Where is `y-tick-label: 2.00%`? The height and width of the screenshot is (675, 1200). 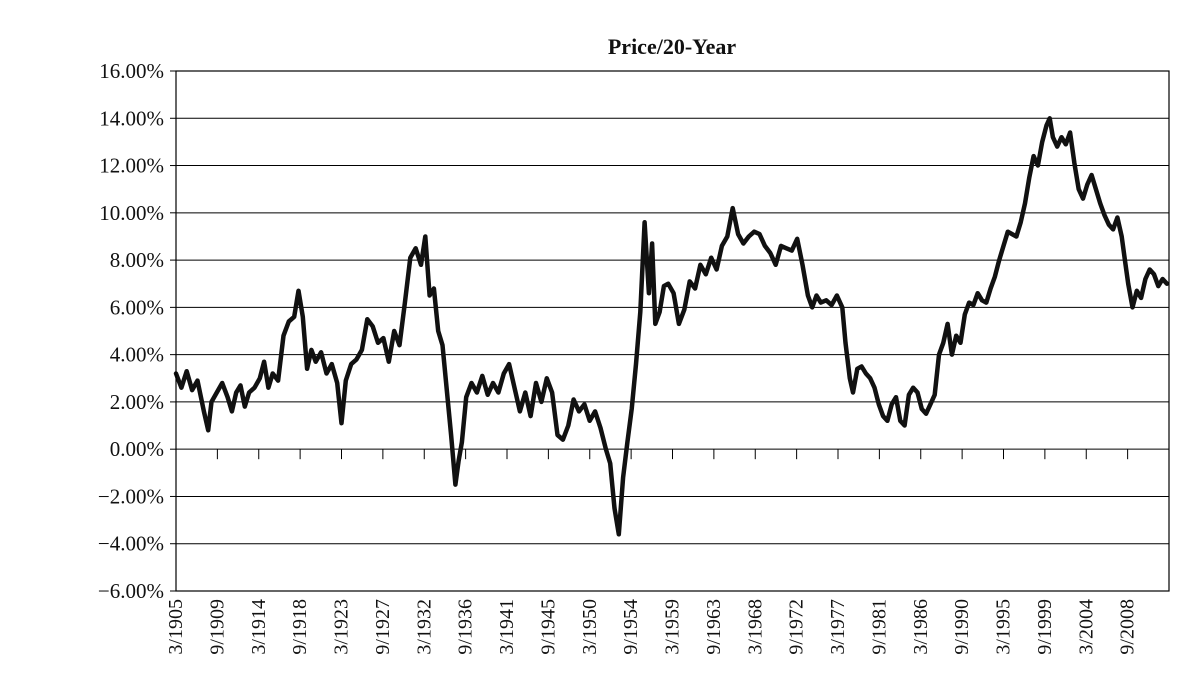
y-tick-label: 2.00% is located at coordinates (137, 402).